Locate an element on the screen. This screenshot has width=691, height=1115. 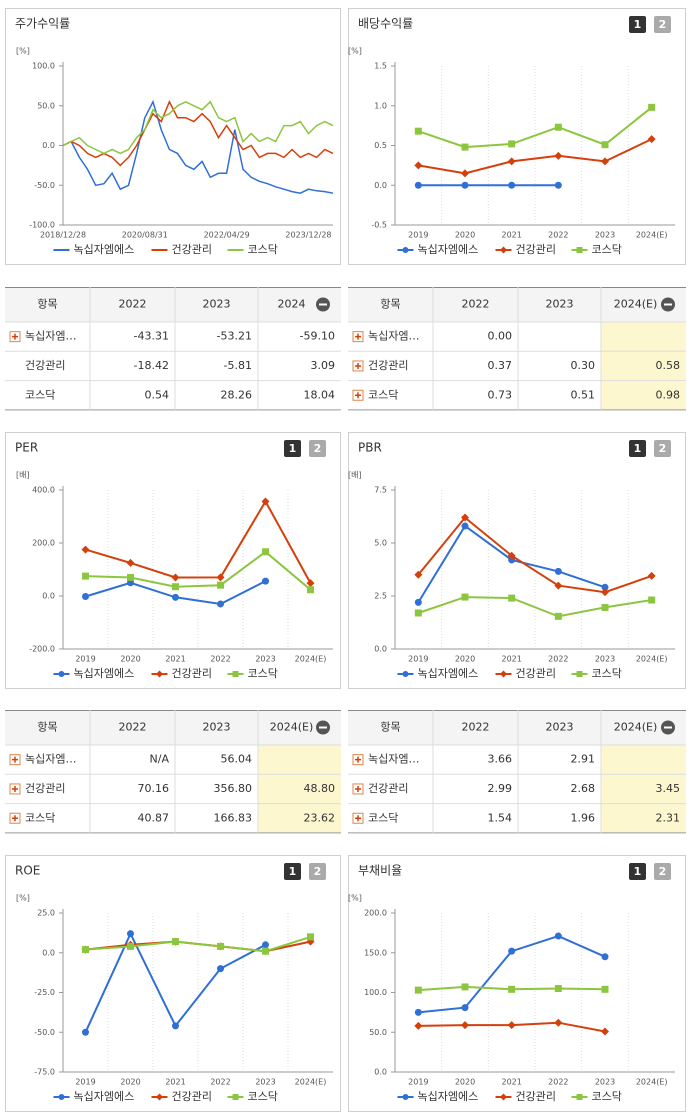
value-cell: 356.80 is located at coordinates (233, 788).